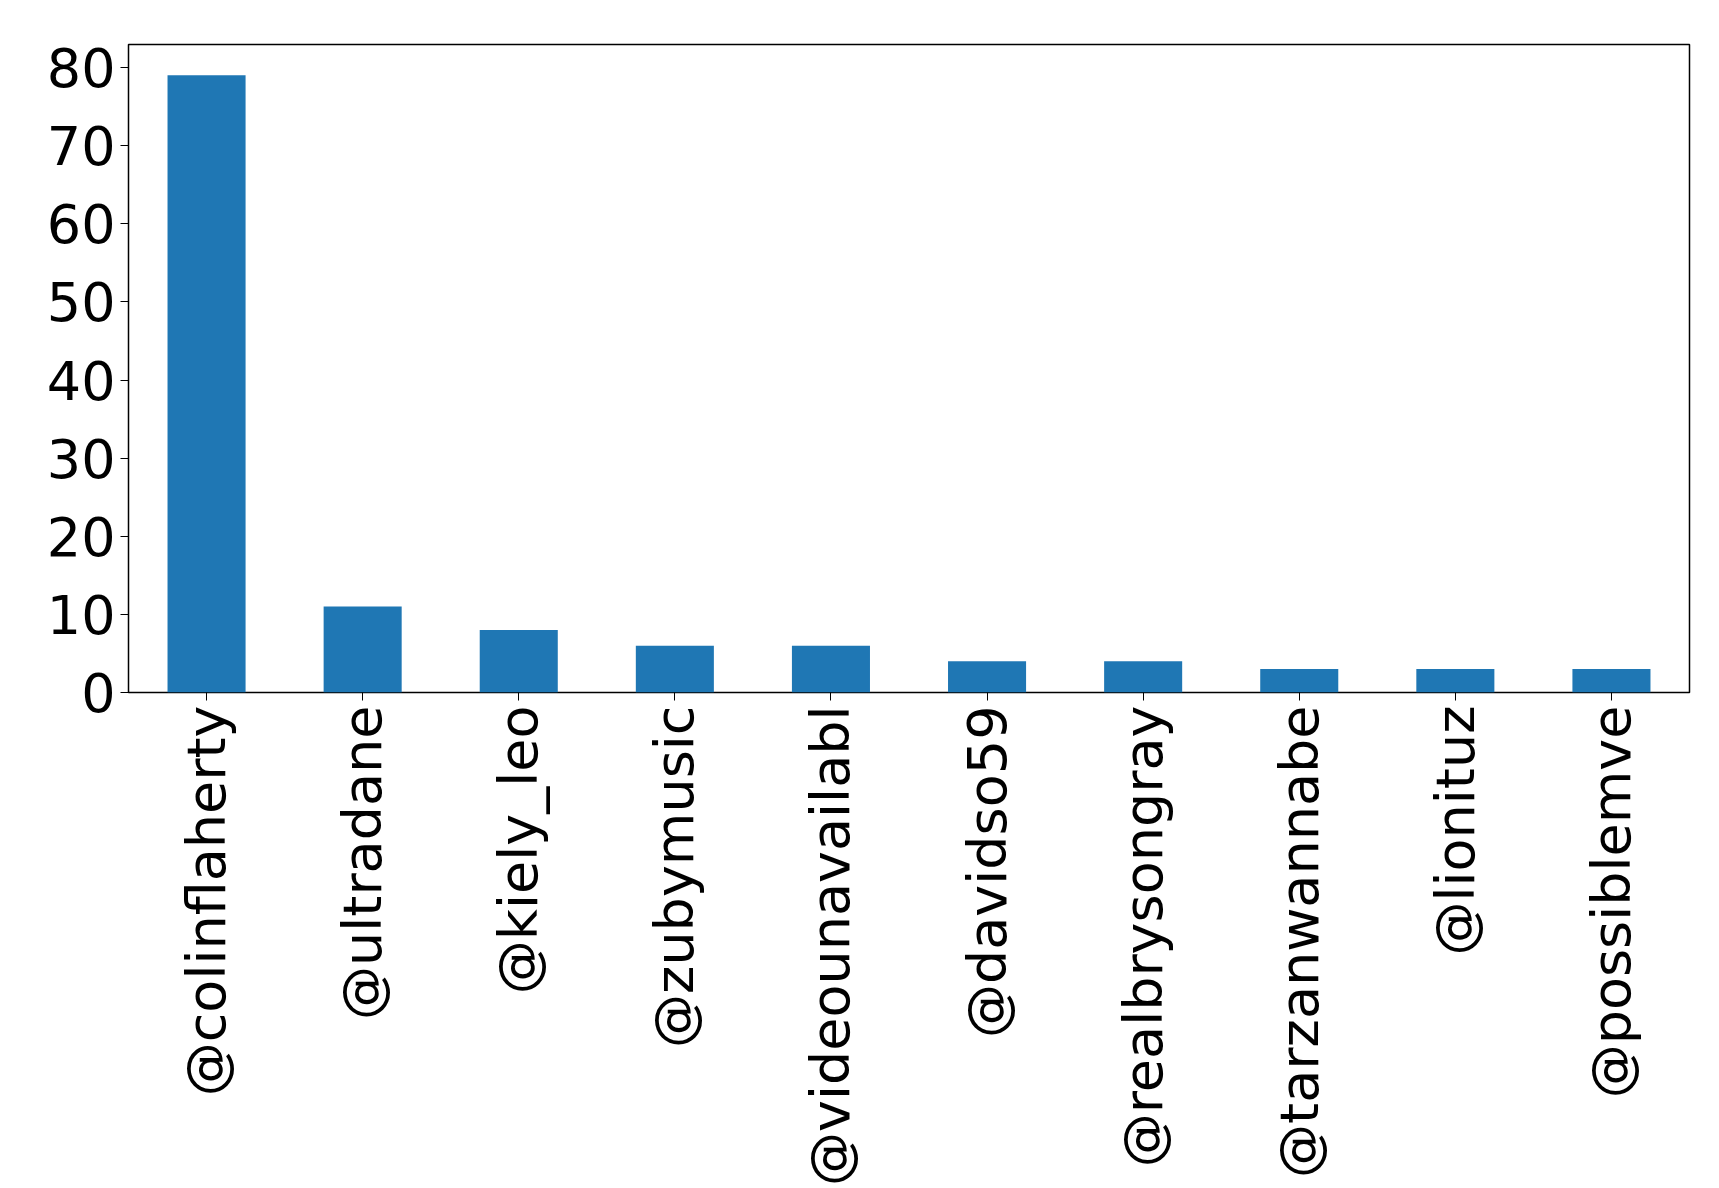 This screenshot has height=1188, width=1719. Describe the element at coordinates (987, 871) in the screenshot. I see `x-tick-label: @davidso59` at that location.